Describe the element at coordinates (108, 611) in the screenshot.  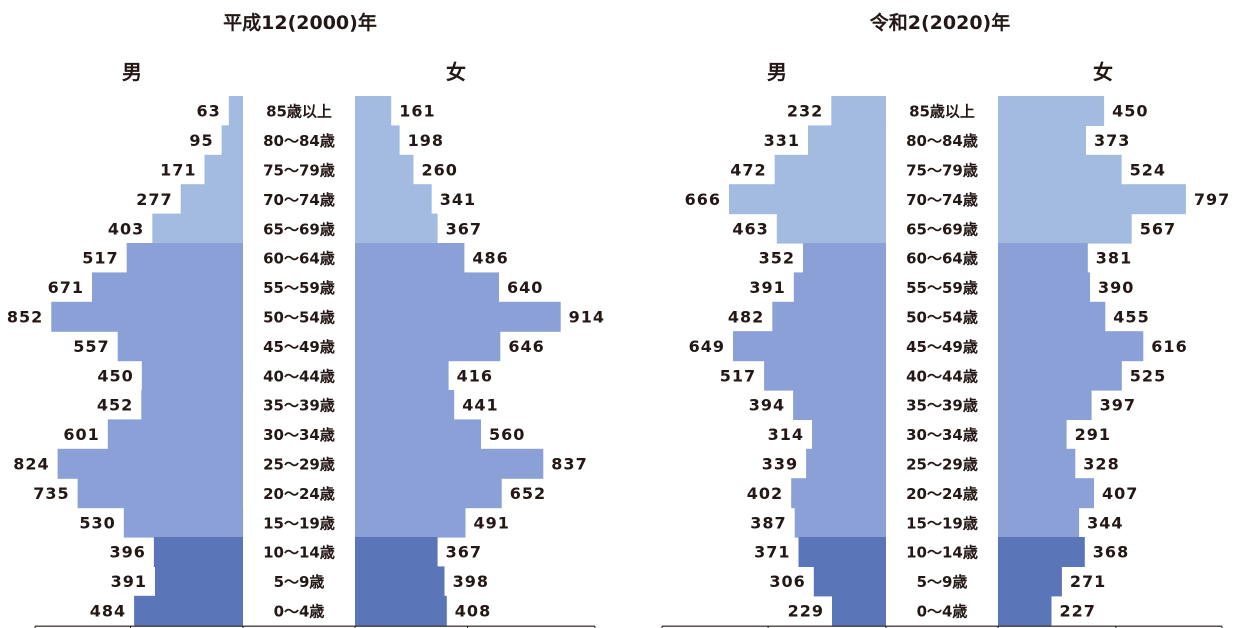
I see `data-label-male-2000-17: 484` at that location.